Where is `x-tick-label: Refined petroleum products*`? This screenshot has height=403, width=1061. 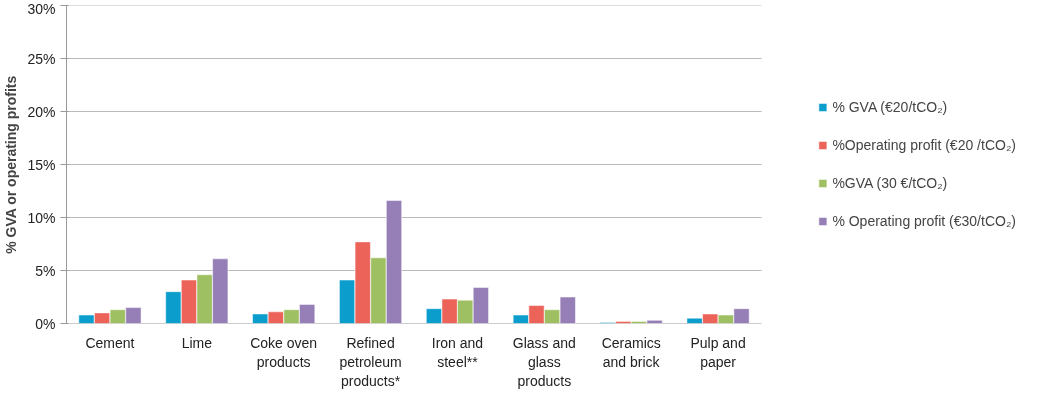 x-tick-label: Refined petroleum products* is located at coordinates (370, 361).